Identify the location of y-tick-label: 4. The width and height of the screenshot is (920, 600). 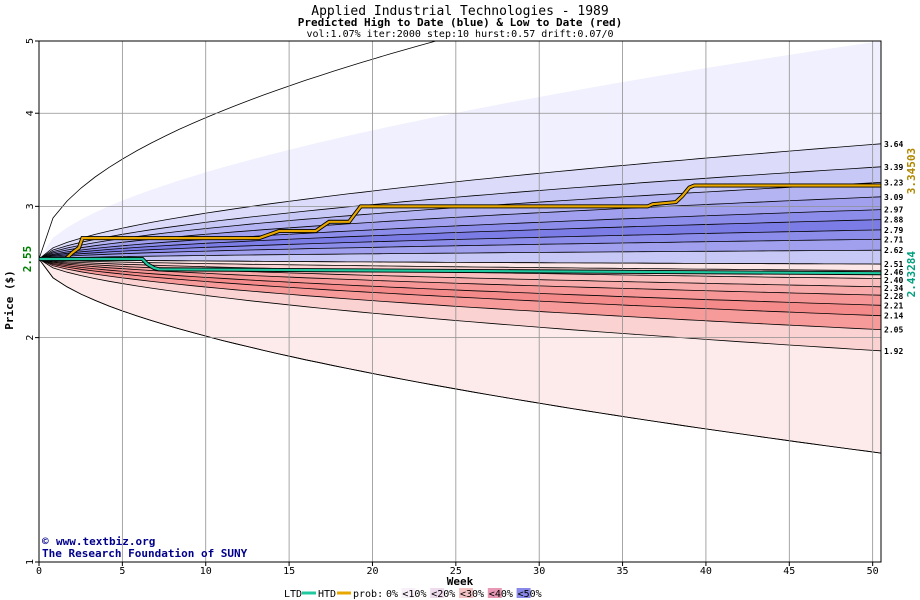
(30, 113).